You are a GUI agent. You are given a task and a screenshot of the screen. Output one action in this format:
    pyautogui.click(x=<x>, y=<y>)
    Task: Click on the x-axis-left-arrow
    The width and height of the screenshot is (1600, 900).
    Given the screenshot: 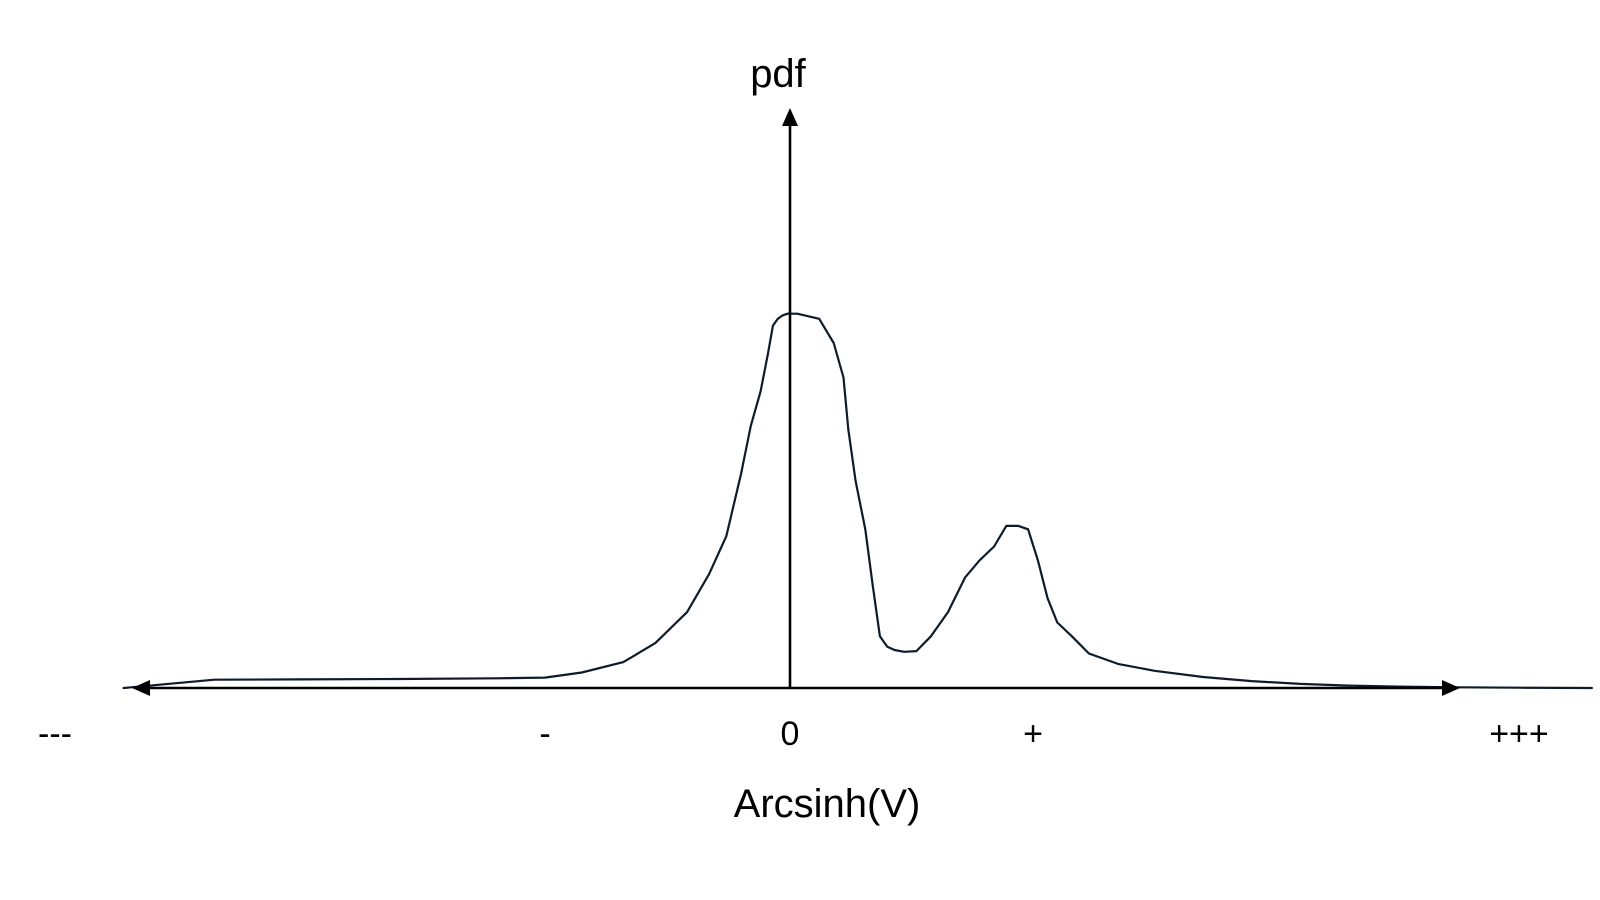 What is the action you would take?
    pyautogui.click(x=141, y=688)
    